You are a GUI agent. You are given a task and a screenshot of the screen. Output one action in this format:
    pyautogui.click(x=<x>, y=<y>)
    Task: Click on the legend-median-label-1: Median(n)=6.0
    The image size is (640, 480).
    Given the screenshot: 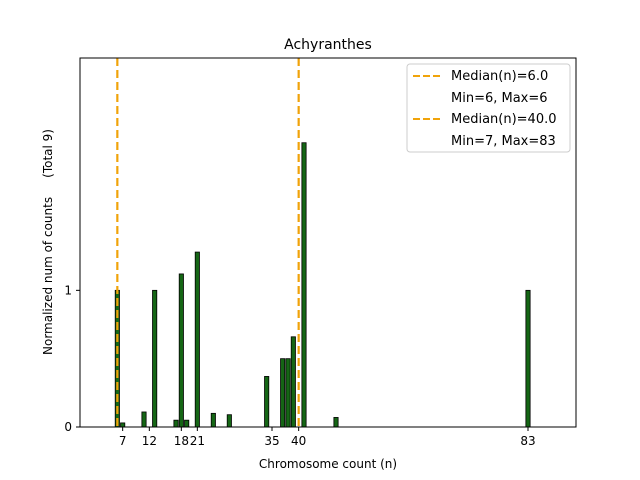 What is the action you would take?
    pyautogui.click(x=499, y=76)
    